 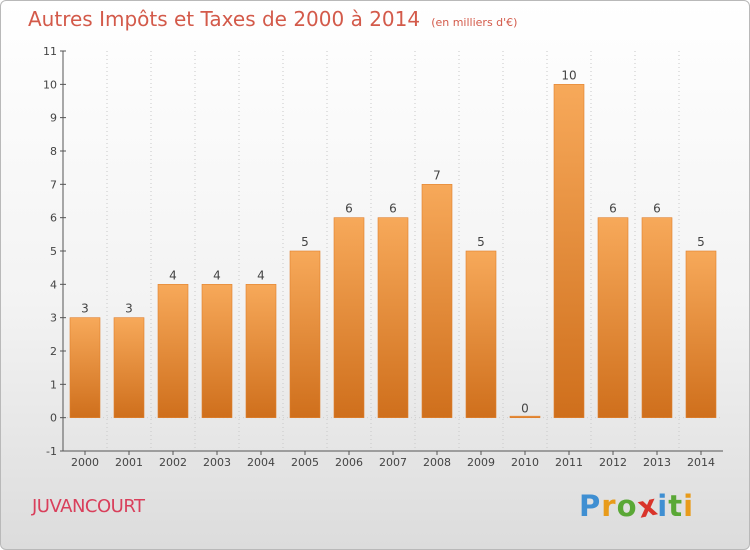 What do you see at coordinates (613, 462) in the screenshot?
I see `x-tick-label: 2012` at bounding box center [613, 462].